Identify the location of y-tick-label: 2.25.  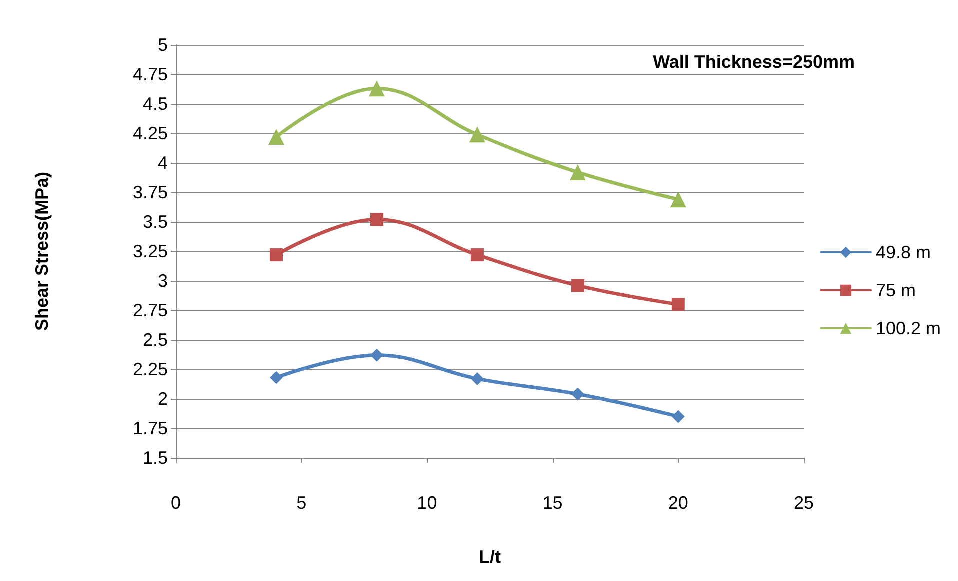
(150, 370).